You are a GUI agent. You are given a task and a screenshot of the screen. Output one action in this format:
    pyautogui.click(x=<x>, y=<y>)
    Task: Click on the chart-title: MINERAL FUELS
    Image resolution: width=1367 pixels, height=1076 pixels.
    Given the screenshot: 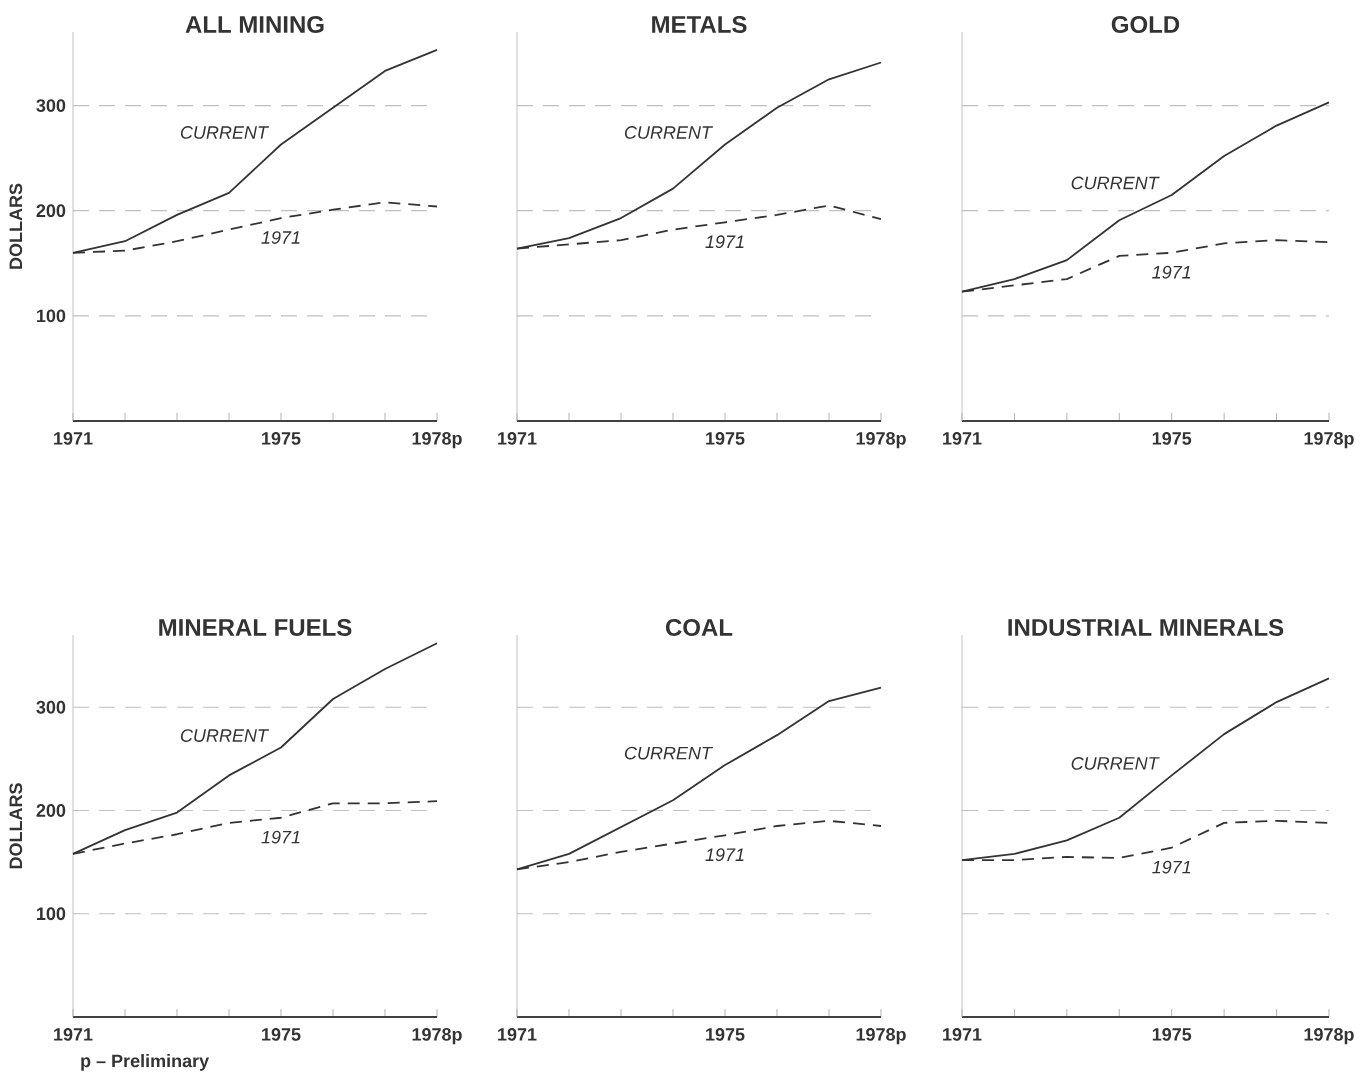 What is the action you would take?
    pyautogui.click(x=255, y=627)
    